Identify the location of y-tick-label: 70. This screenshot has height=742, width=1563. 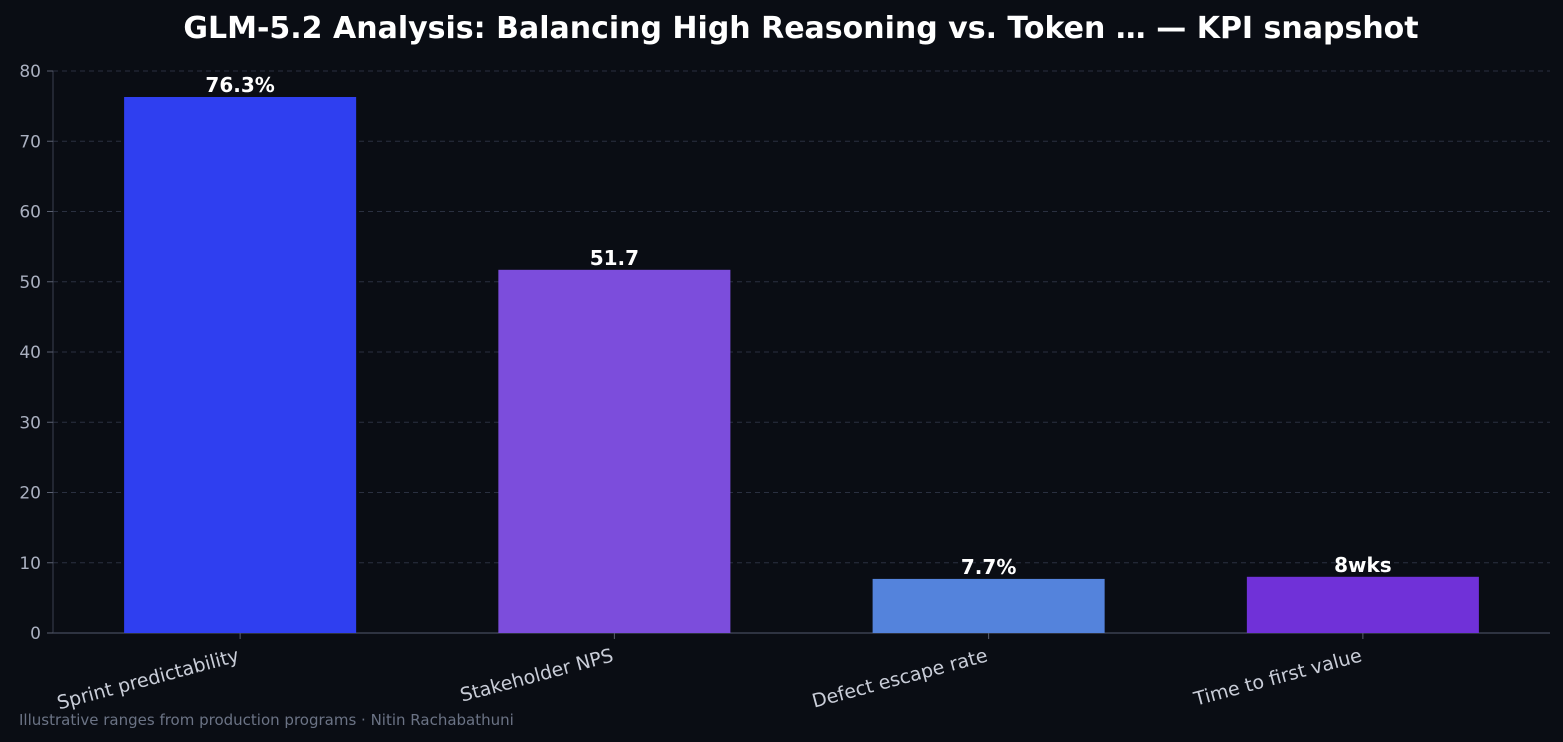
(30, 142).